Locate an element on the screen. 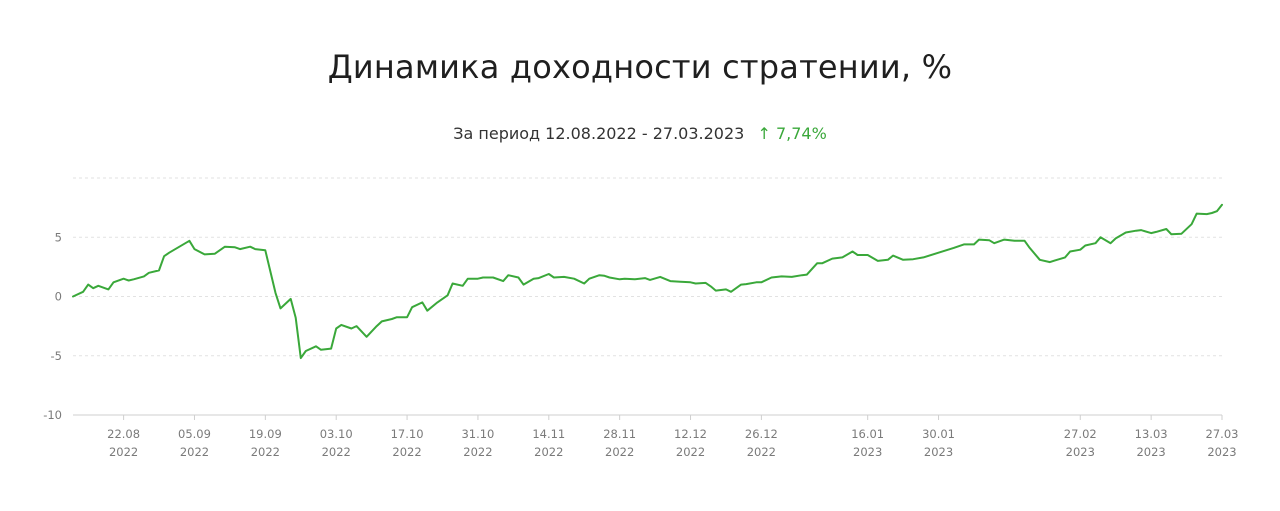 This screenshot has width=1280, height=511. y-tick-label: 5 is located at coordinates (58, 237).